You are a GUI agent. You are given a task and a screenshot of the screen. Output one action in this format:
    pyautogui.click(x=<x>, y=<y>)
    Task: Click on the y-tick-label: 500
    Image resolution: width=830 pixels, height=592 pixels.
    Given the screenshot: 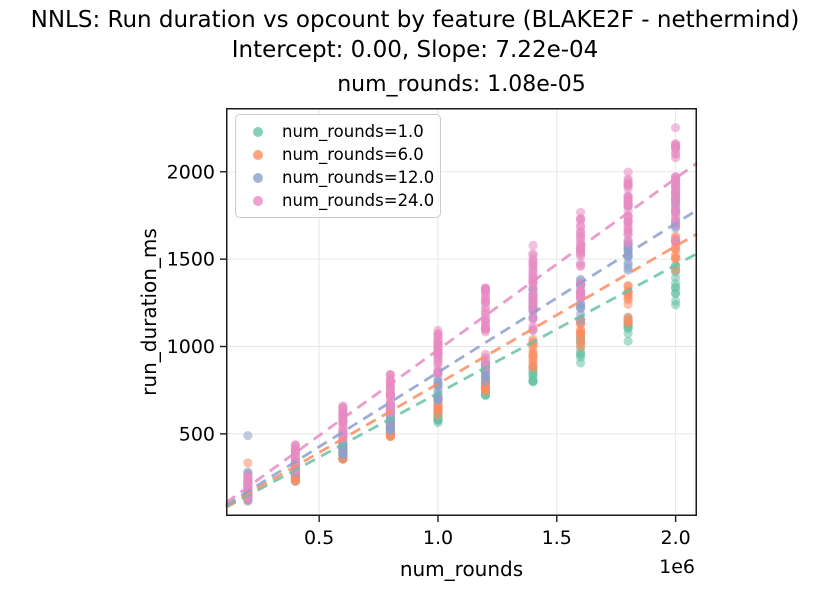 What is the action you would take?
    pyautogui.click(x=197, y=434)
    